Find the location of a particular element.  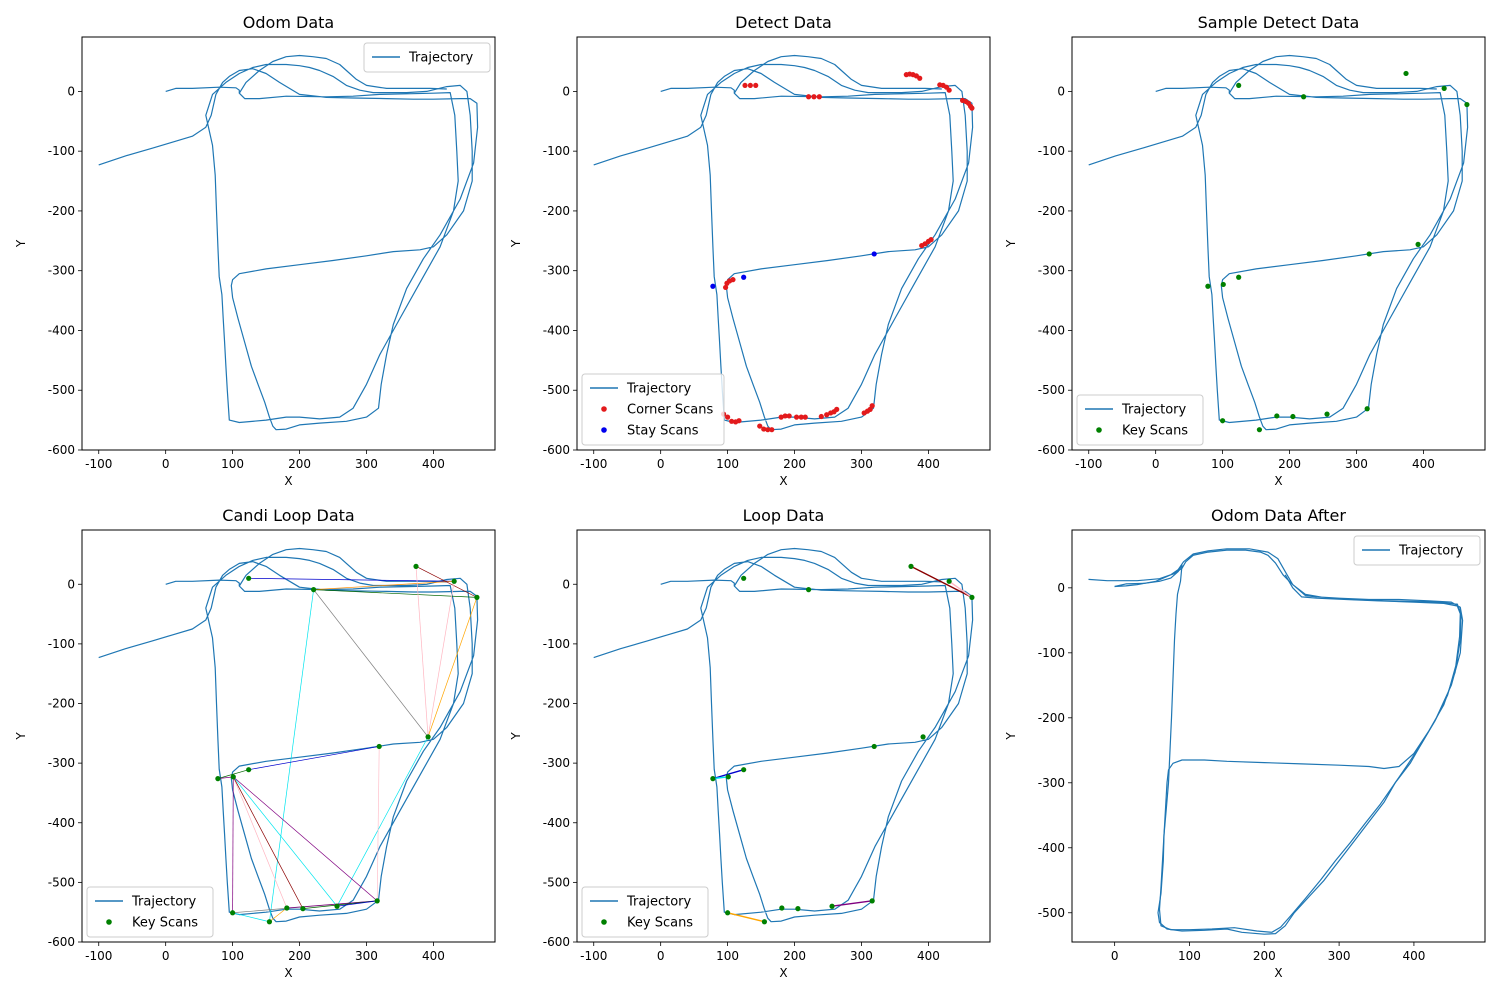

y-tick-label: -500 is located at coordinates (61, 882).